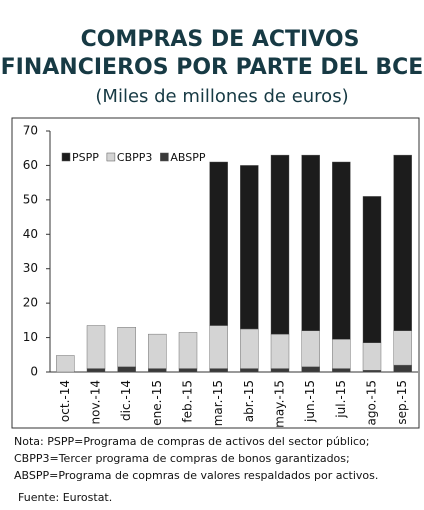 This screenshot has width=424, height=510. I want to click on chart-title: FINANCIEROS POR PARTE DEL BCE, so click(212, 67).